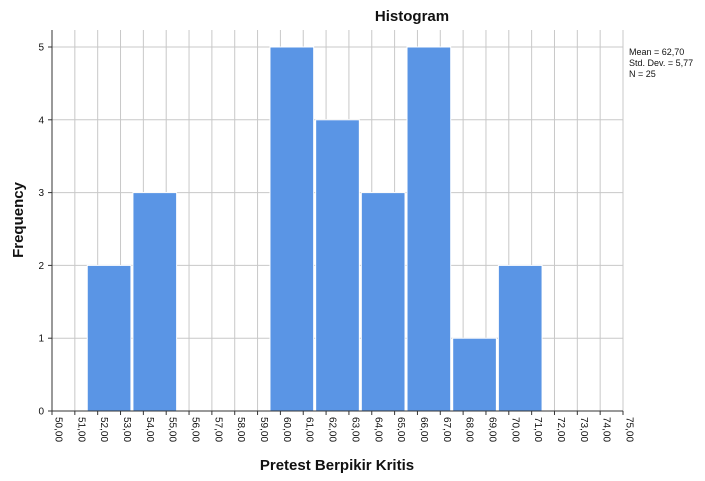  Describe the element at coordinates (400, 429) in the screenshot. I see `x-tick-label: 65,00` at that location.